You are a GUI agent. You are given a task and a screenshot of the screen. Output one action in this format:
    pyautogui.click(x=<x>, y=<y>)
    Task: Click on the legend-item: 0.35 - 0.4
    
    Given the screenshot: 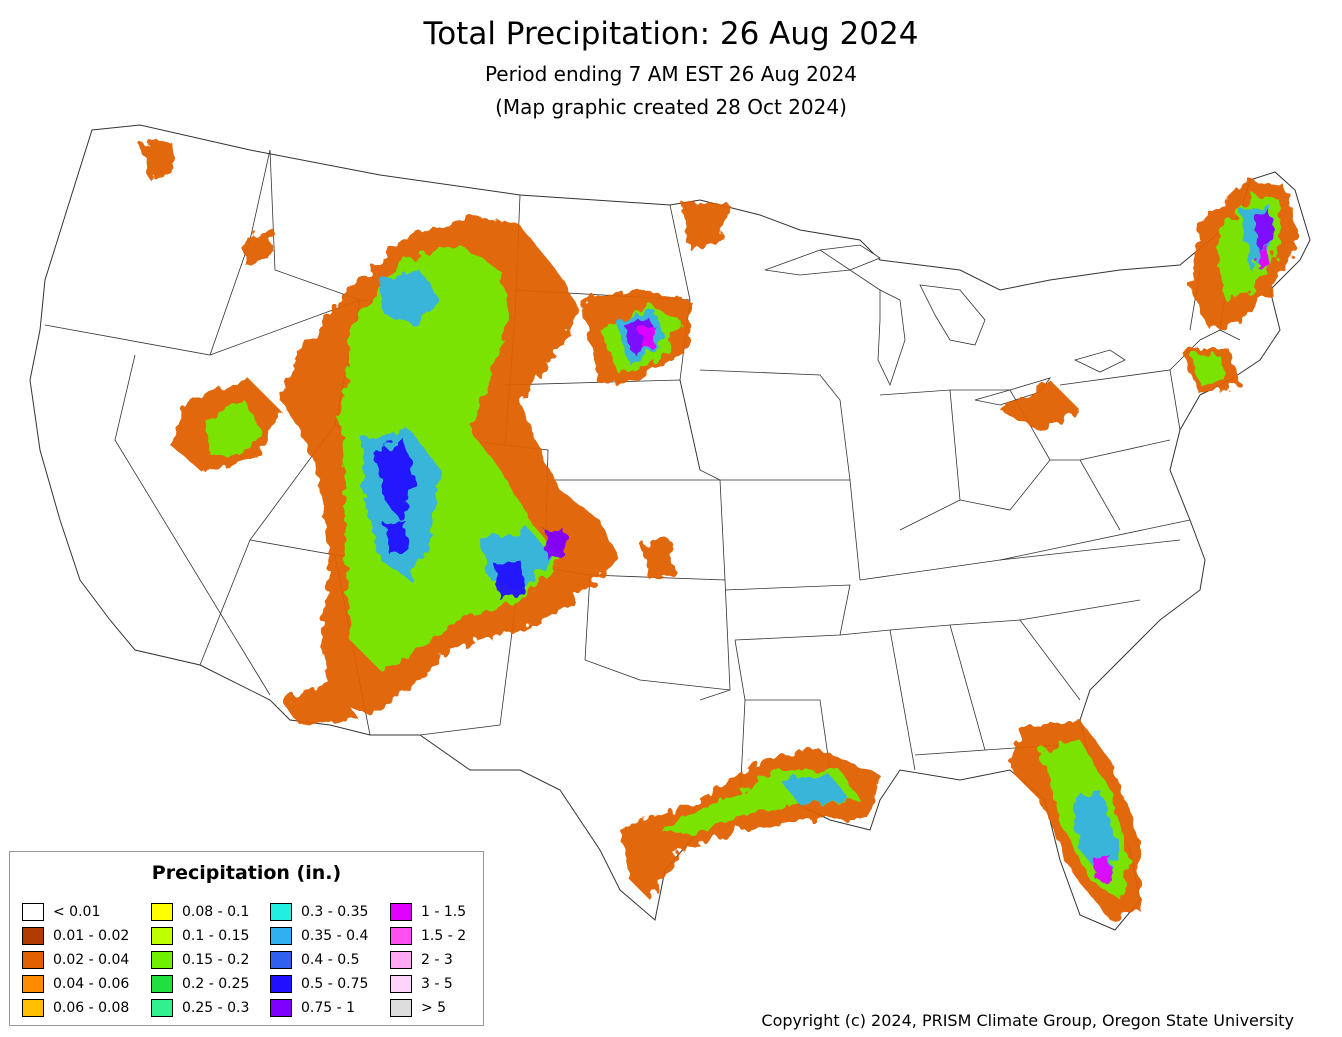 What is the action you would take?
    pyautogui.click(x=319, y=936)
    